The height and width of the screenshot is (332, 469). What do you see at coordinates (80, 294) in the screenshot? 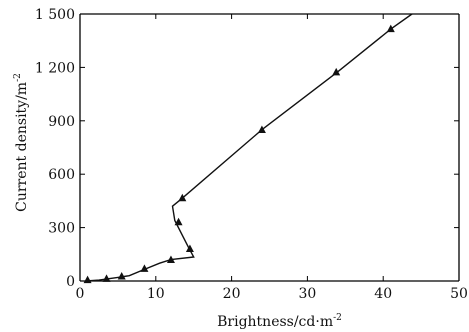
I see `x-tick-label: 0` at bounding box center [80, 294].